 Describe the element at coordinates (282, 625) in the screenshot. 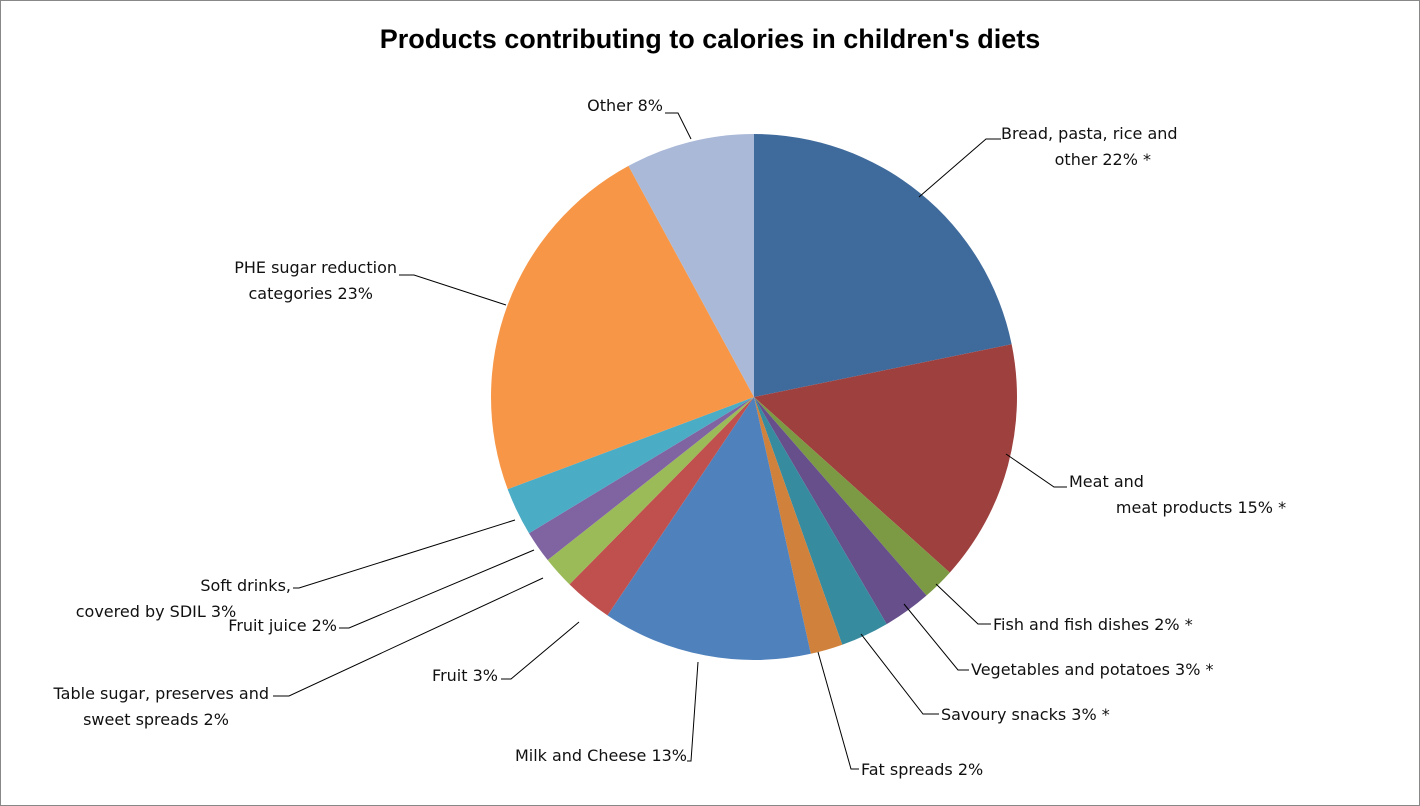

I see `slice-label: Fruit juice 2%` at that location.